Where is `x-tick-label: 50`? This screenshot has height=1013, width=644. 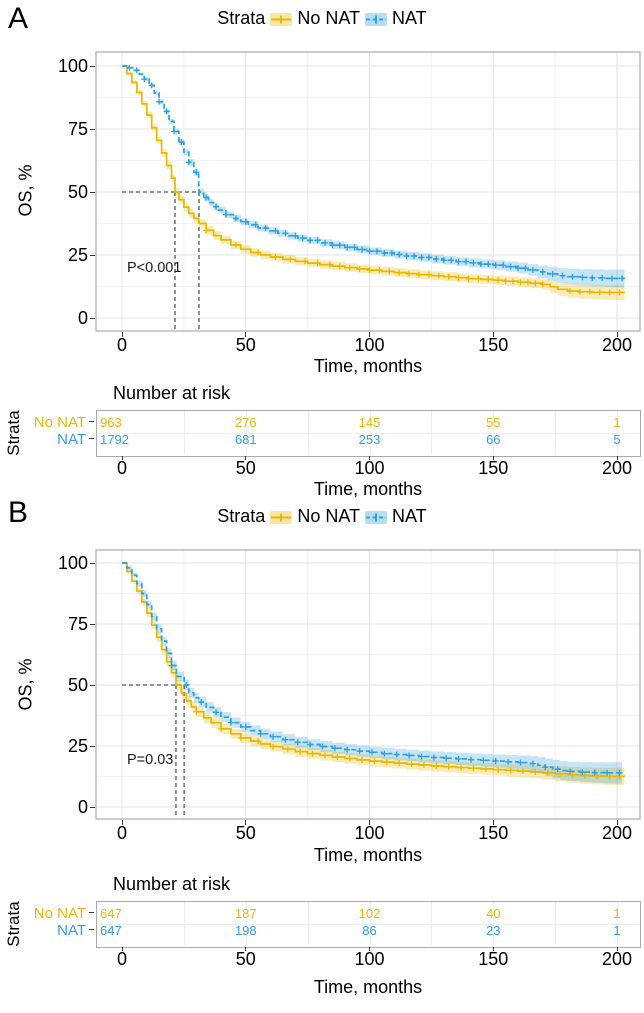
x-tick-label: 50 is located at coordinates (245, 833).